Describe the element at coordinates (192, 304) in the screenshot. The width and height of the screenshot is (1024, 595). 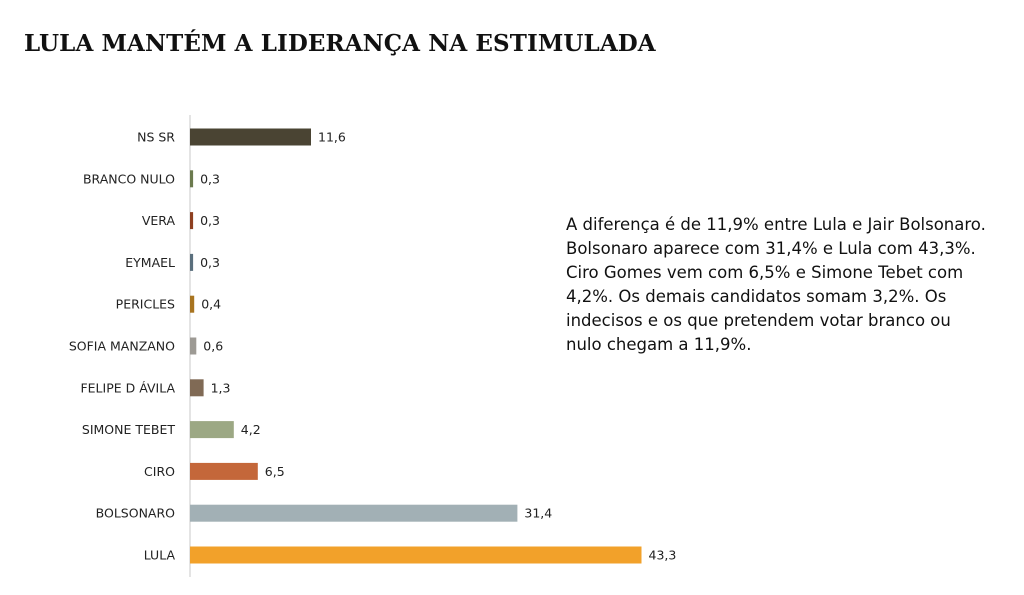
I see `bar-pericles` at that location.